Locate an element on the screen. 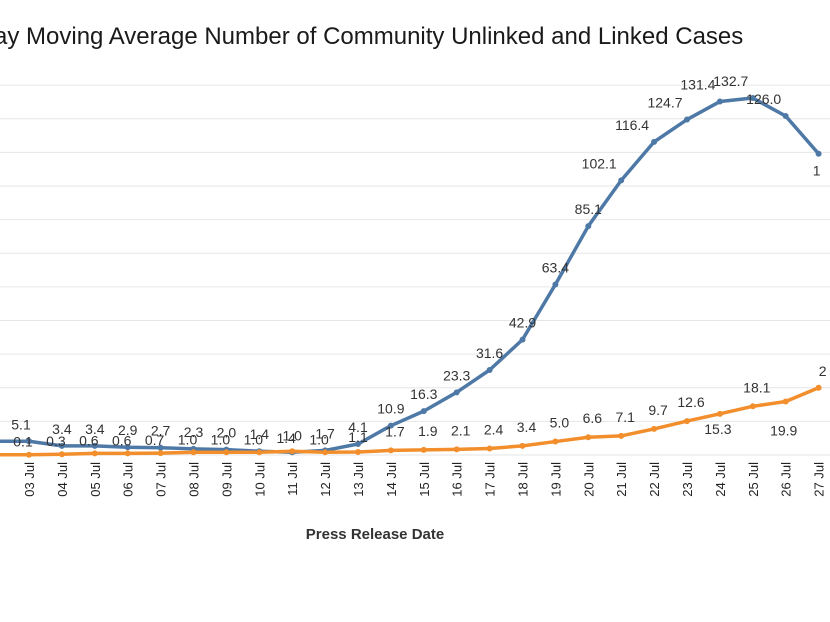 The image size is (830, 622). x-tick-label: 22 Jul is located at coordinates (654, 479).